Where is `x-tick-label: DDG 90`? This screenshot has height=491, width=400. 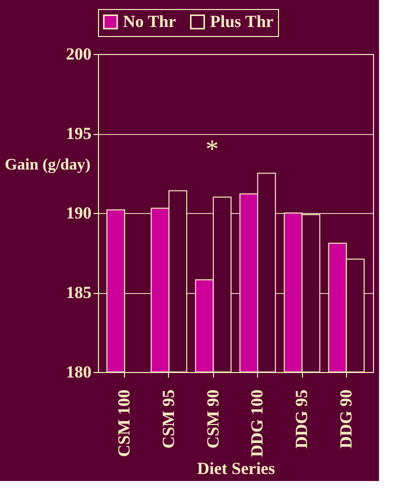 x-tick-label: DDG 90 is located at coordinates (346, 419).